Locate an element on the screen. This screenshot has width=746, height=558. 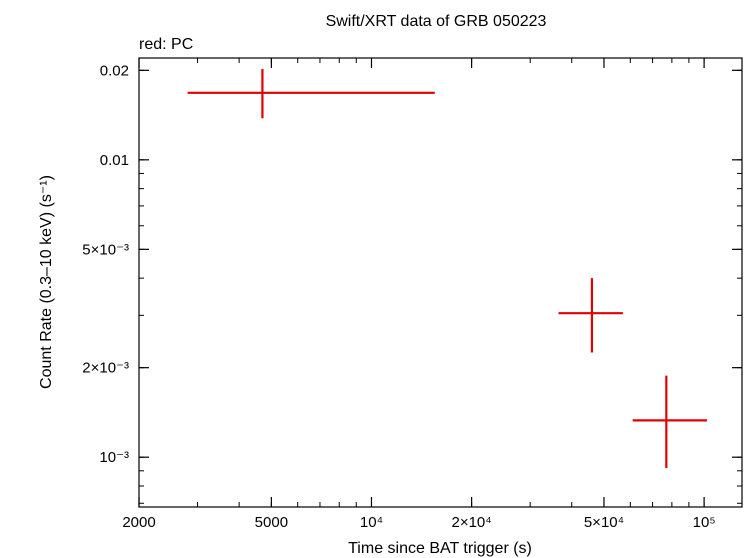
x-tick-label: 2000 is located at coordinates (138, 522).